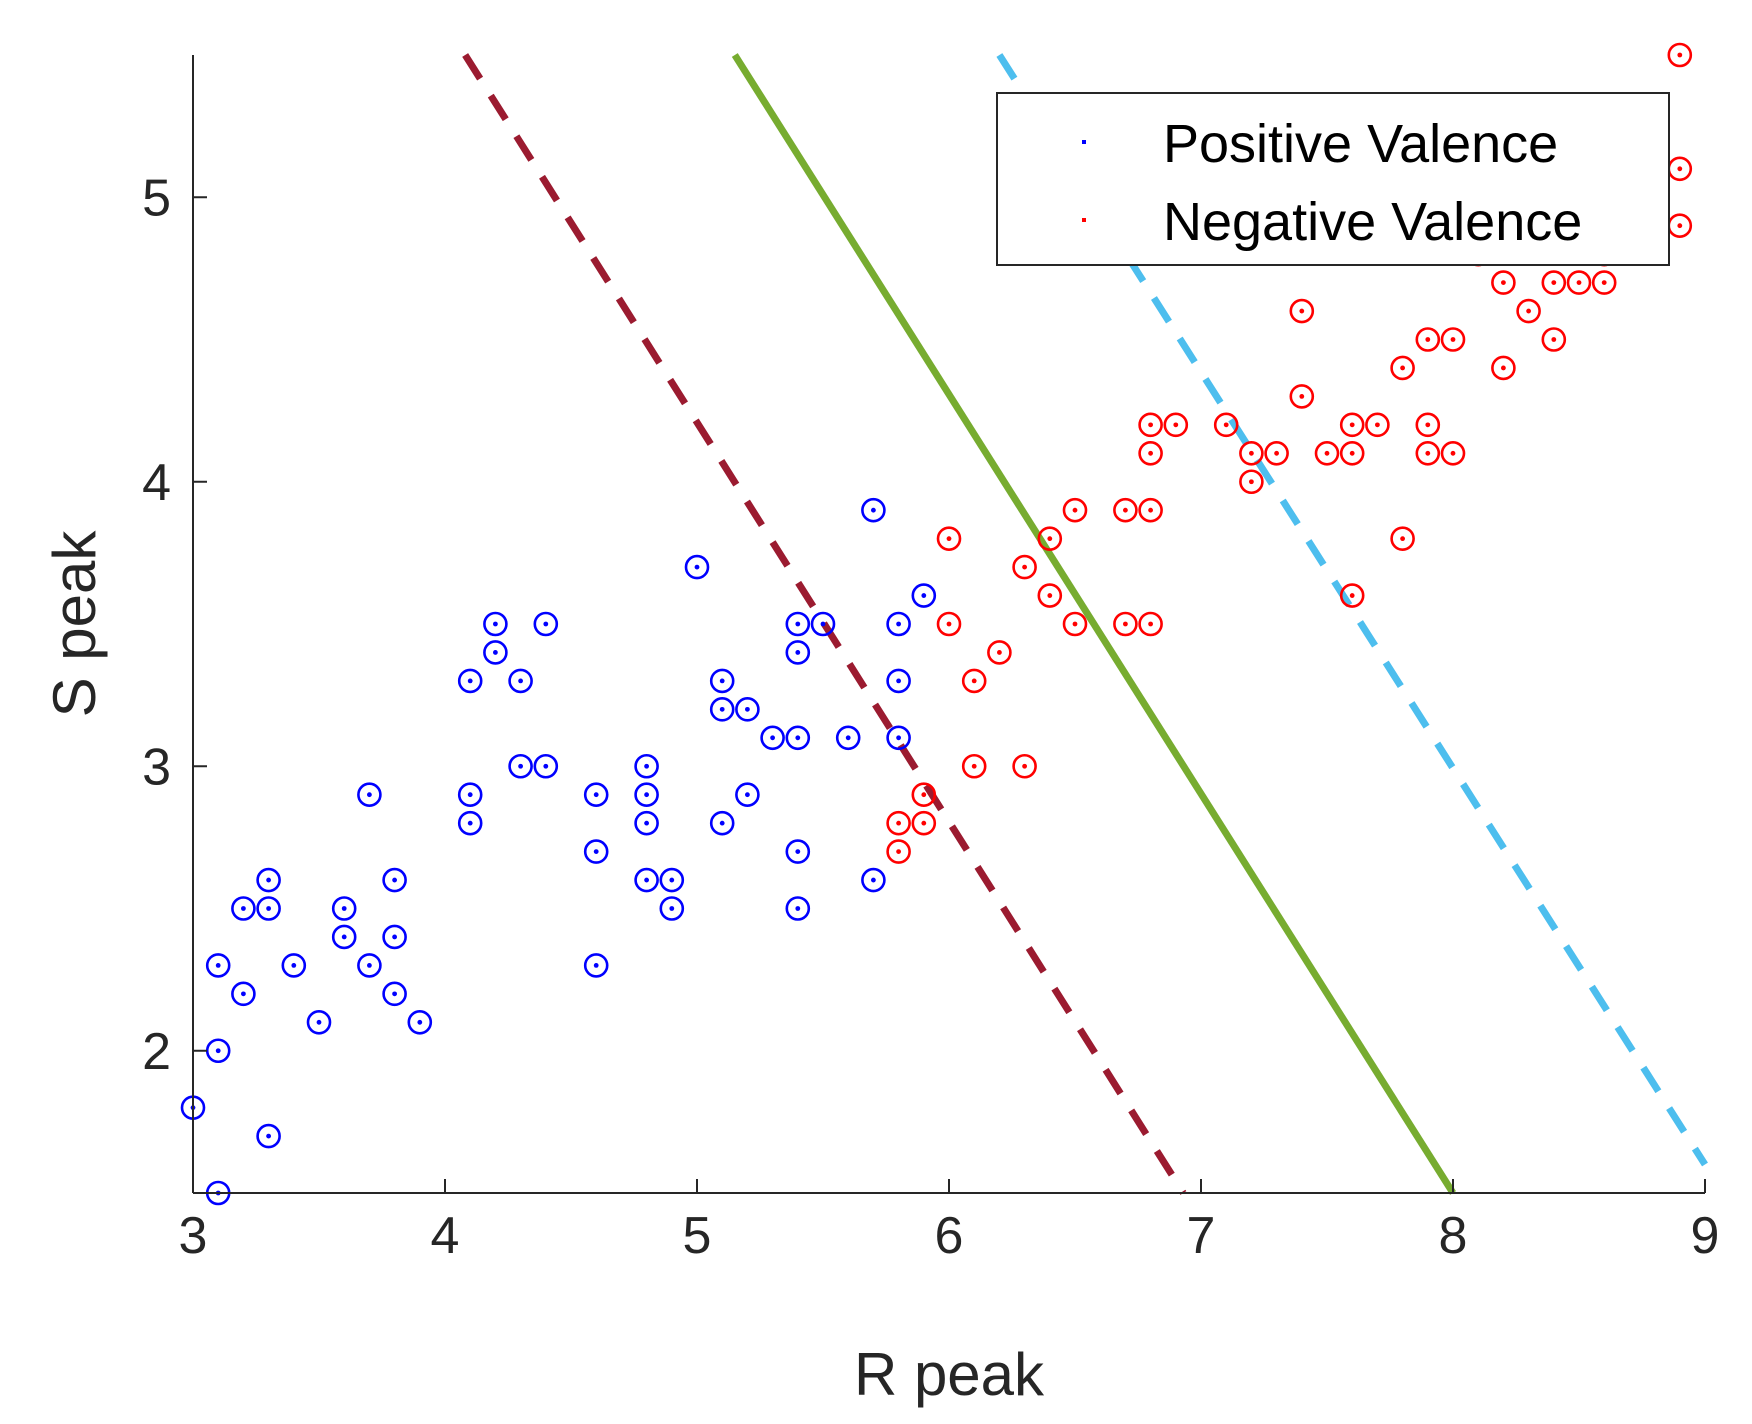  What do you see at coordinates (156, 1052) in the screenshot?
I see `y-tick-label-0: 2` at bounding box center [156, 1052].